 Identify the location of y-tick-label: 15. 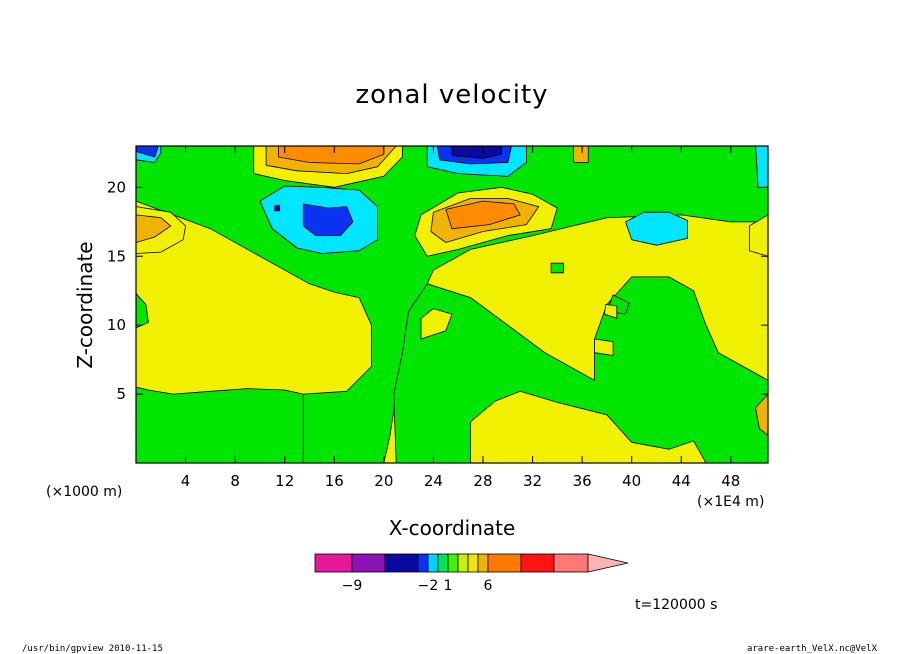
(116, 256).